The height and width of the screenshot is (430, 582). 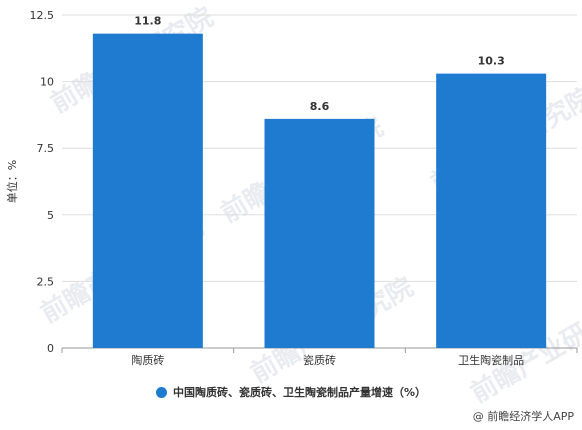 I want to click on x-tick-label: 瓷质砖, so click(x=319, y=360).